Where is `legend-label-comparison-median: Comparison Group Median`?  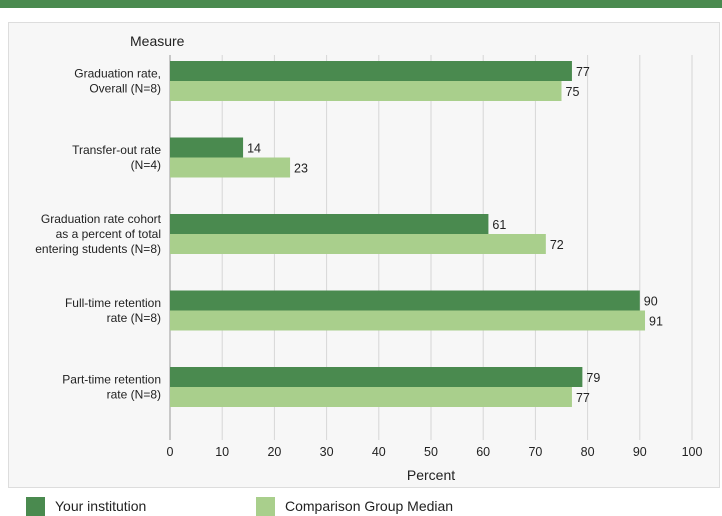 legend-label-comparison-median: Comparison Group Median is located at coordinates (369, 506).